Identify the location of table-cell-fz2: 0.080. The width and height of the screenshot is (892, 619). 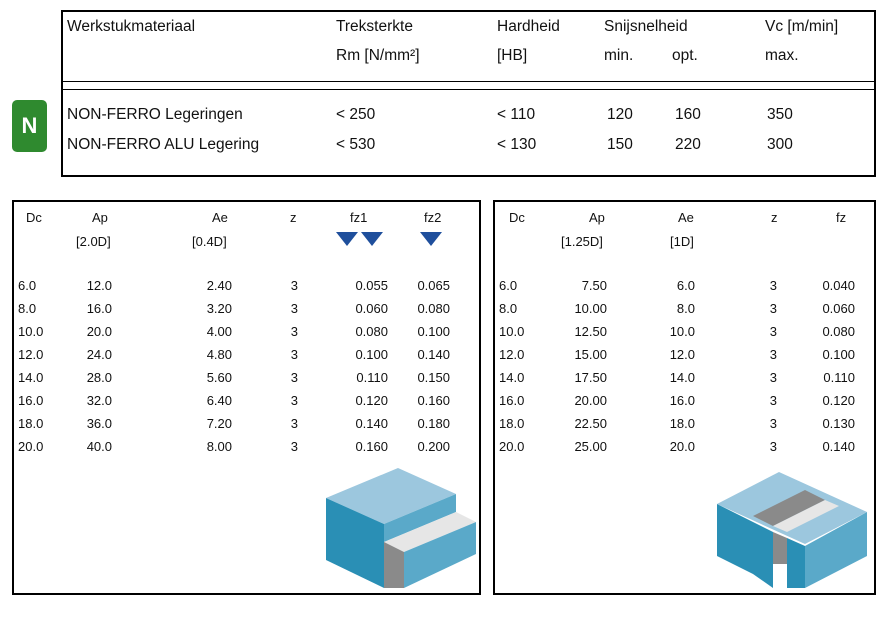
(433, 308).